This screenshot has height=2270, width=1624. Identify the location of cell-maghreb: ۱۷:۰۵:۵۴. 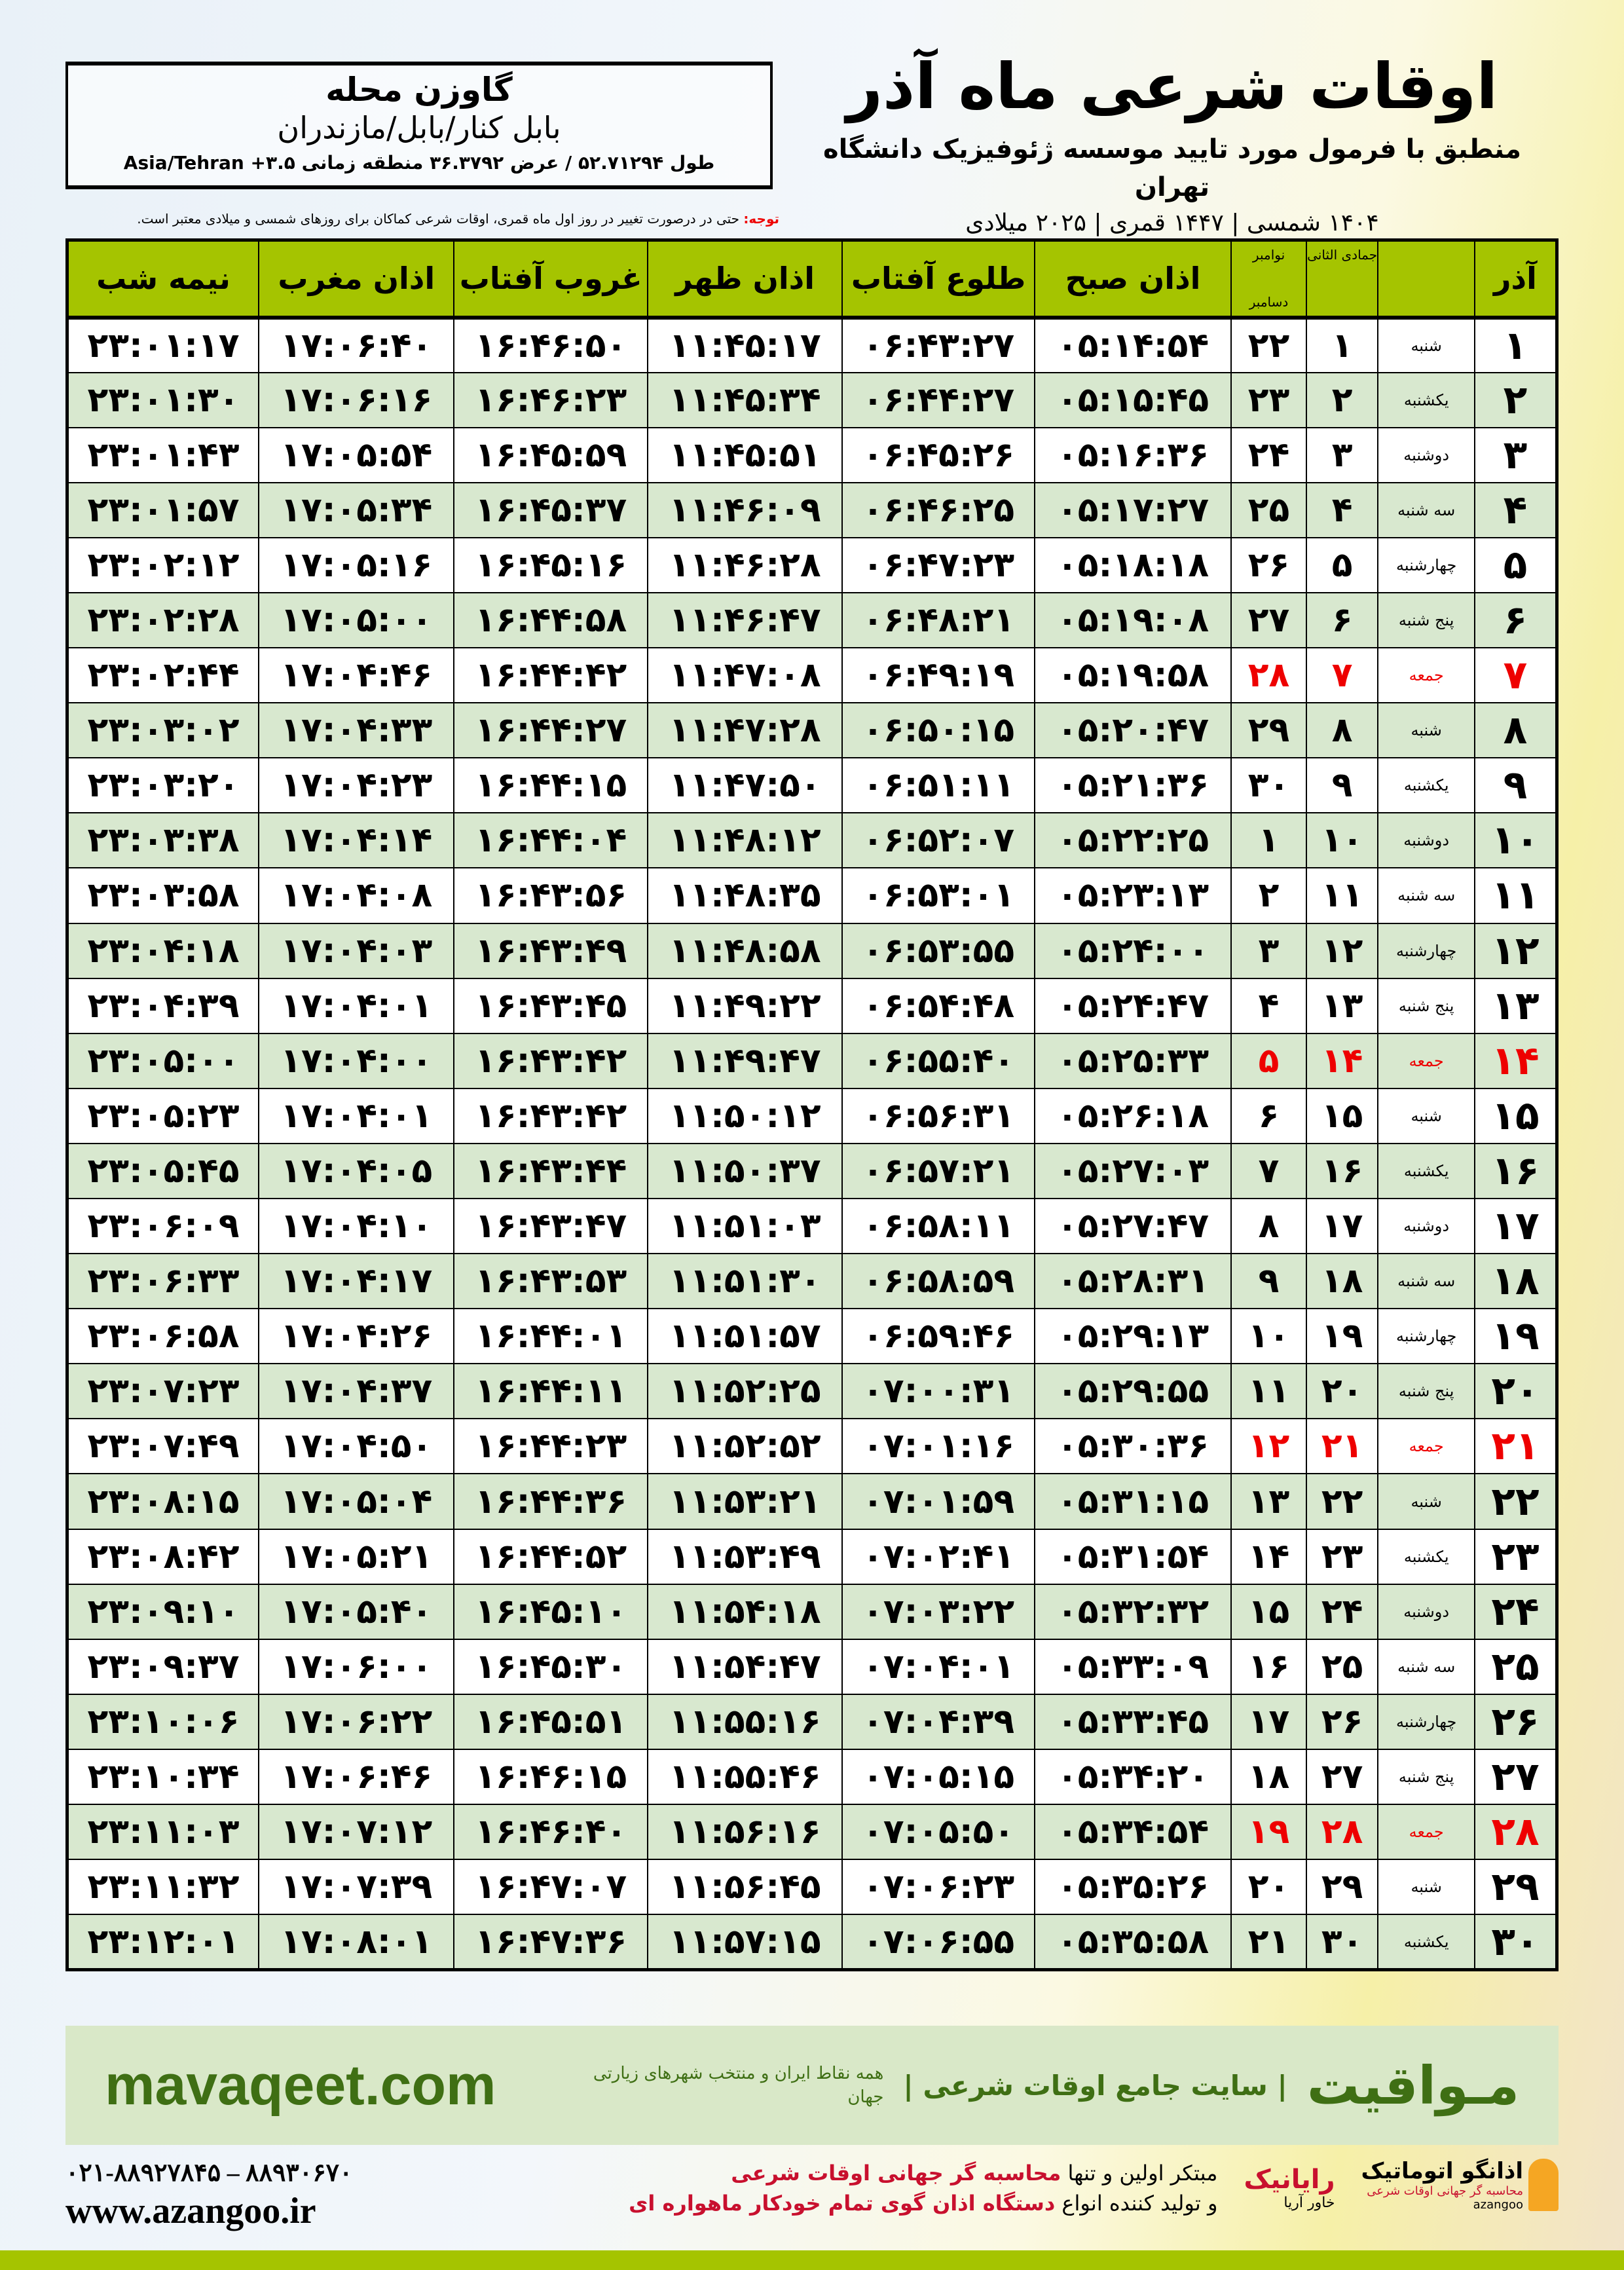
(356, 454).